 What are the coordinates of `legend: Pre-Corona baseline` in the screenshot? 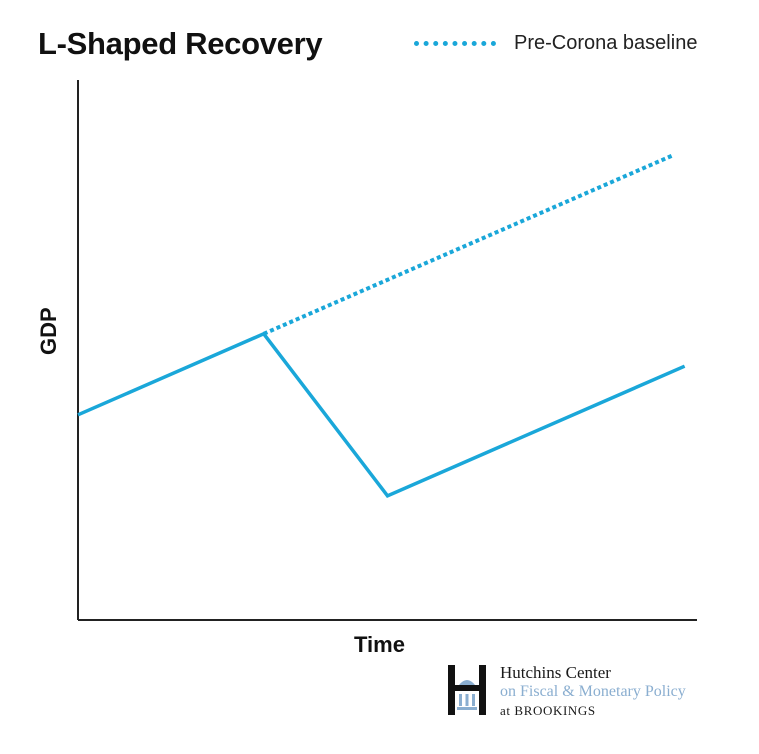 It's located at (555, 43).